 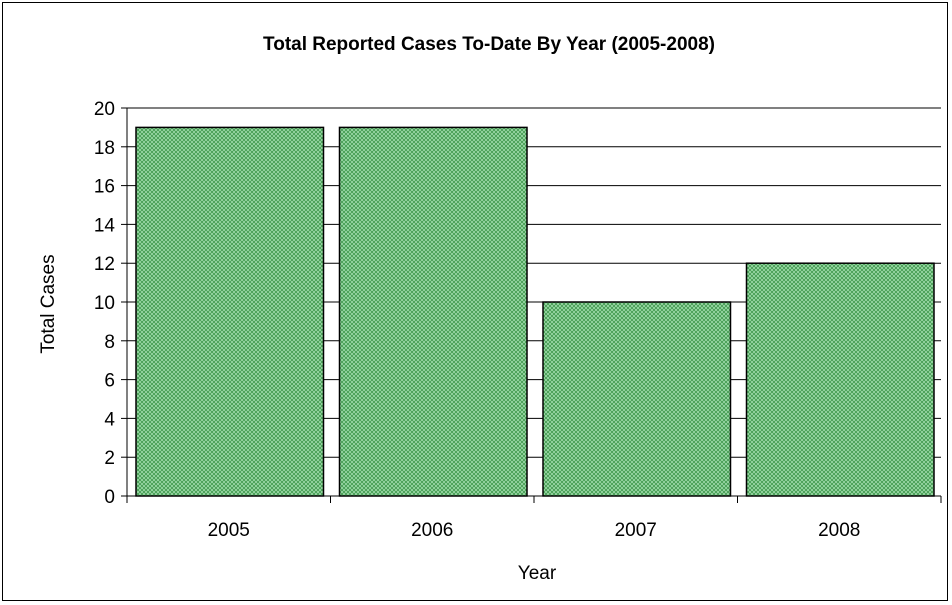 I want to click on y-tick-label: 0, so click(x=109, y=497).